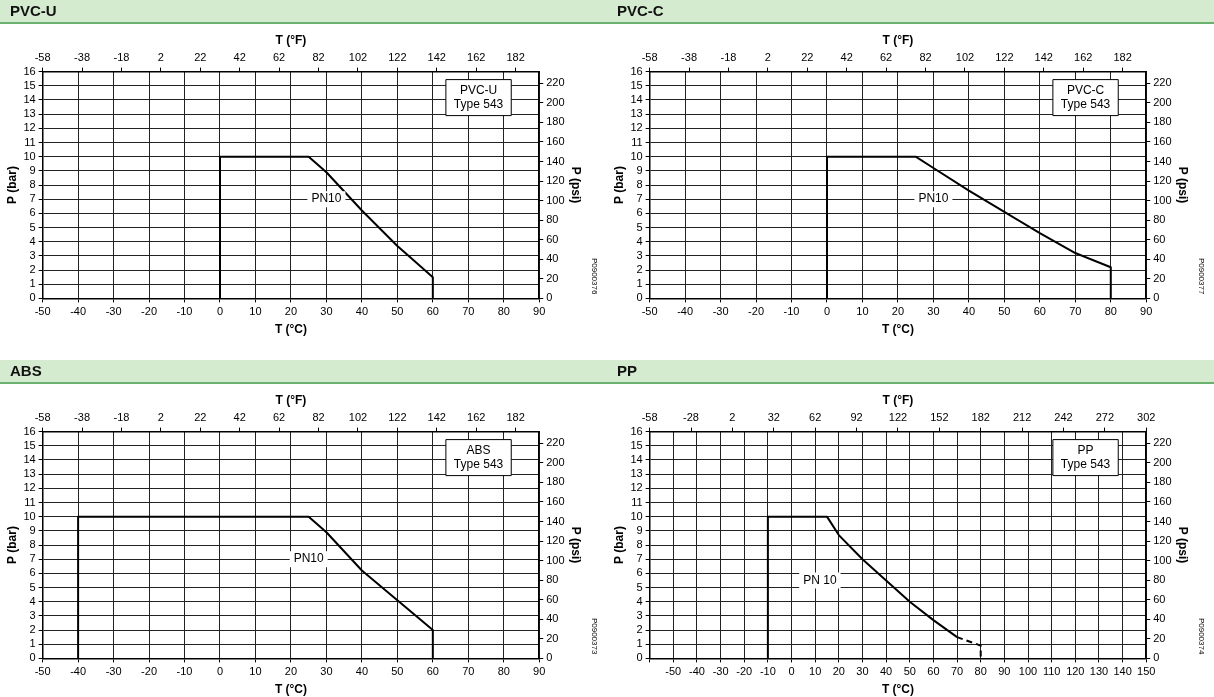 The image size is (1214, 697). Describe the element at coordinates (957, 671) in the screenshot. I see `x-tick-label: 70` at that location.